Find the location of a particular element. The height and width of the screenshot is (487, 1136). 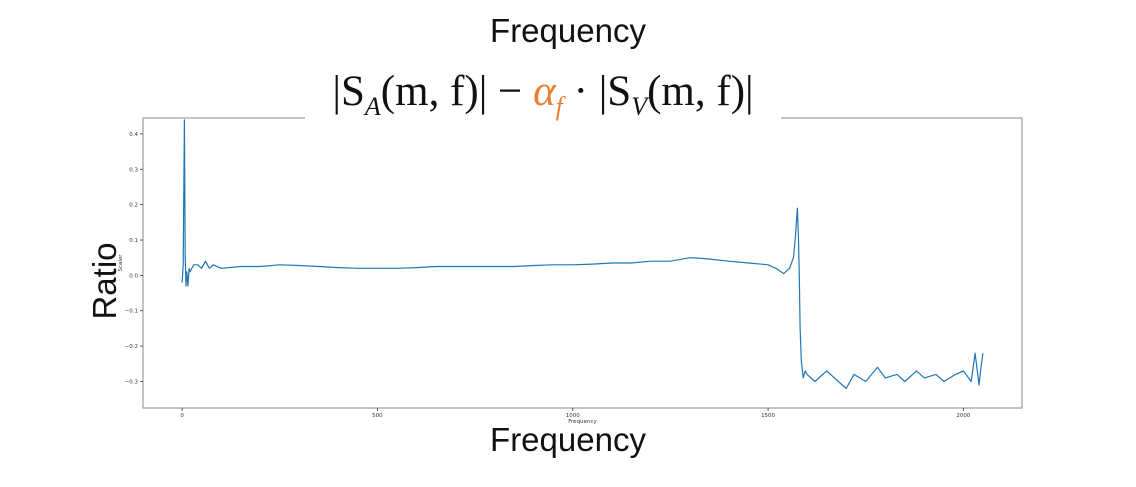

x-tick-label: 500 is located at coordinates (377, 416).